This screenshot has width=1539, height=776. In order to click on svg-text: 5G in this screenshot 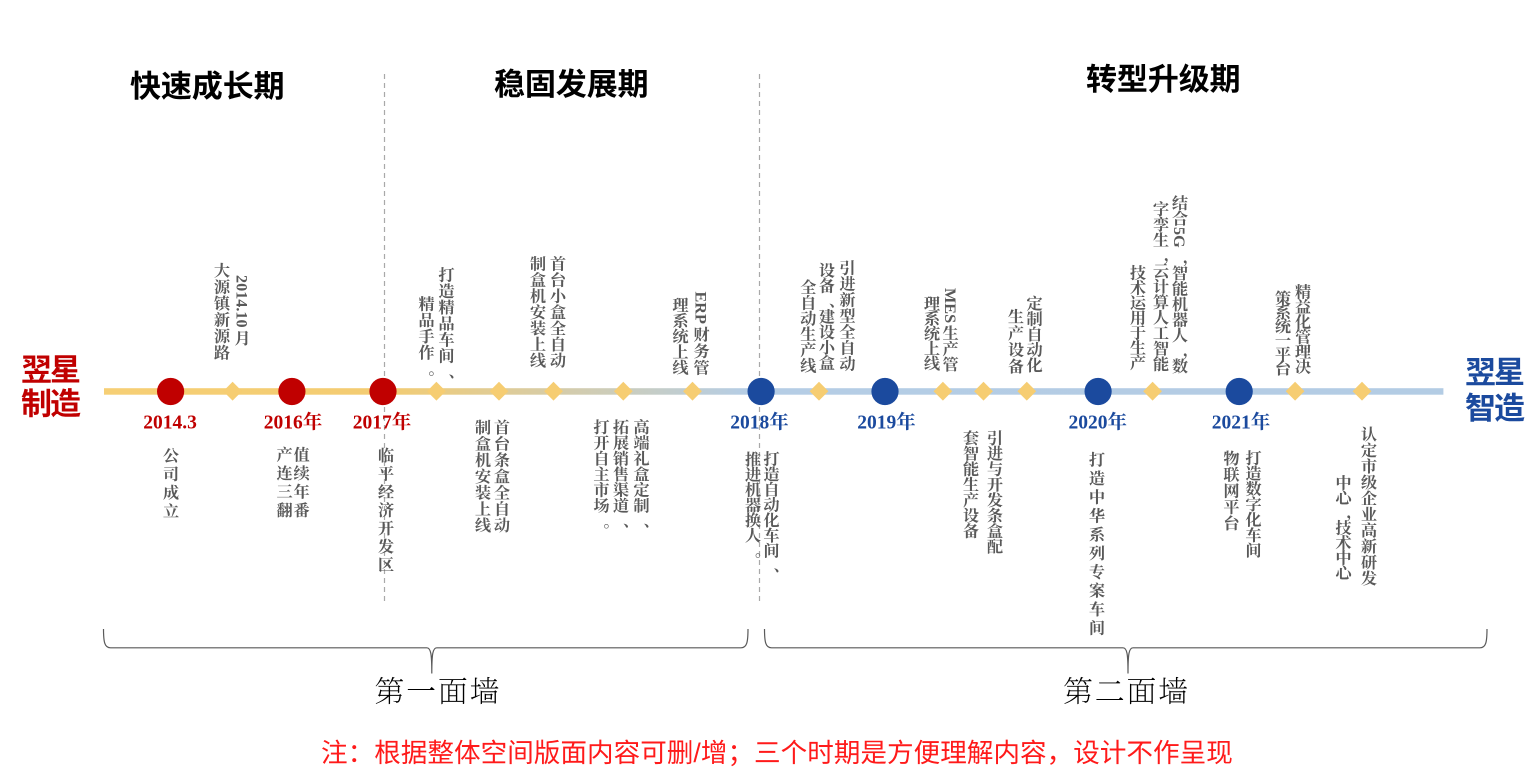, I will do `click(1179, 237)`.